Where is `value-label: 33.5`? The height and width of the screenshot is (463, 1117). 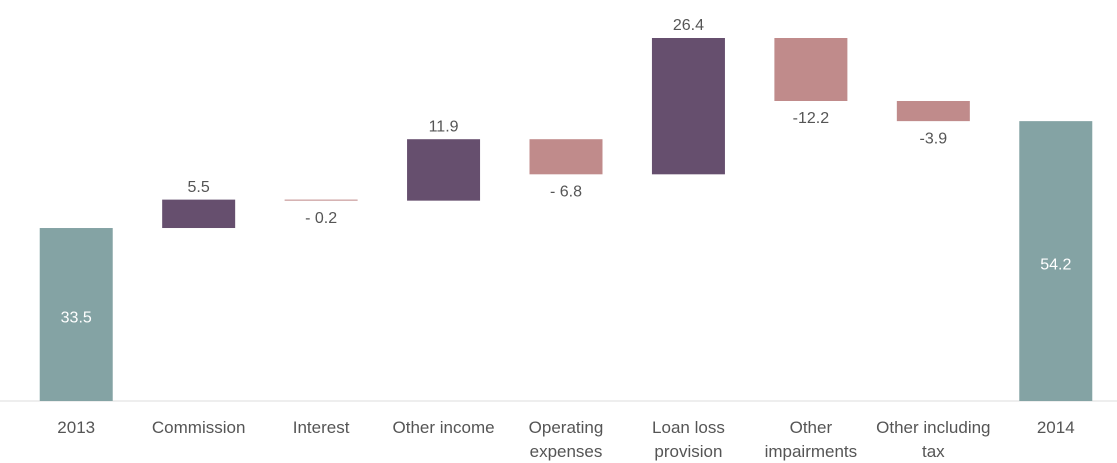 value-label: 33.5 is located at coordinates (76, 318).